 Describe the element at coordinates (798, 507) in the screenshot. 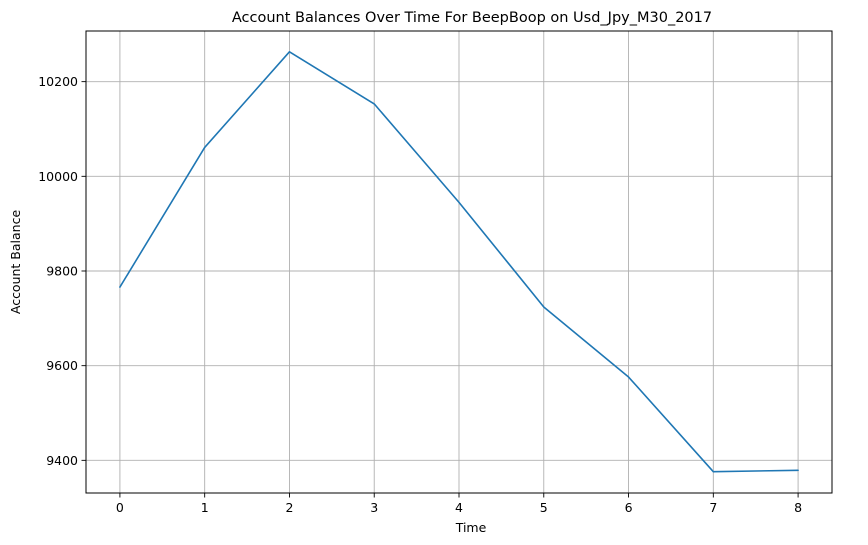

I see `x-tick-label: 8` at that location.